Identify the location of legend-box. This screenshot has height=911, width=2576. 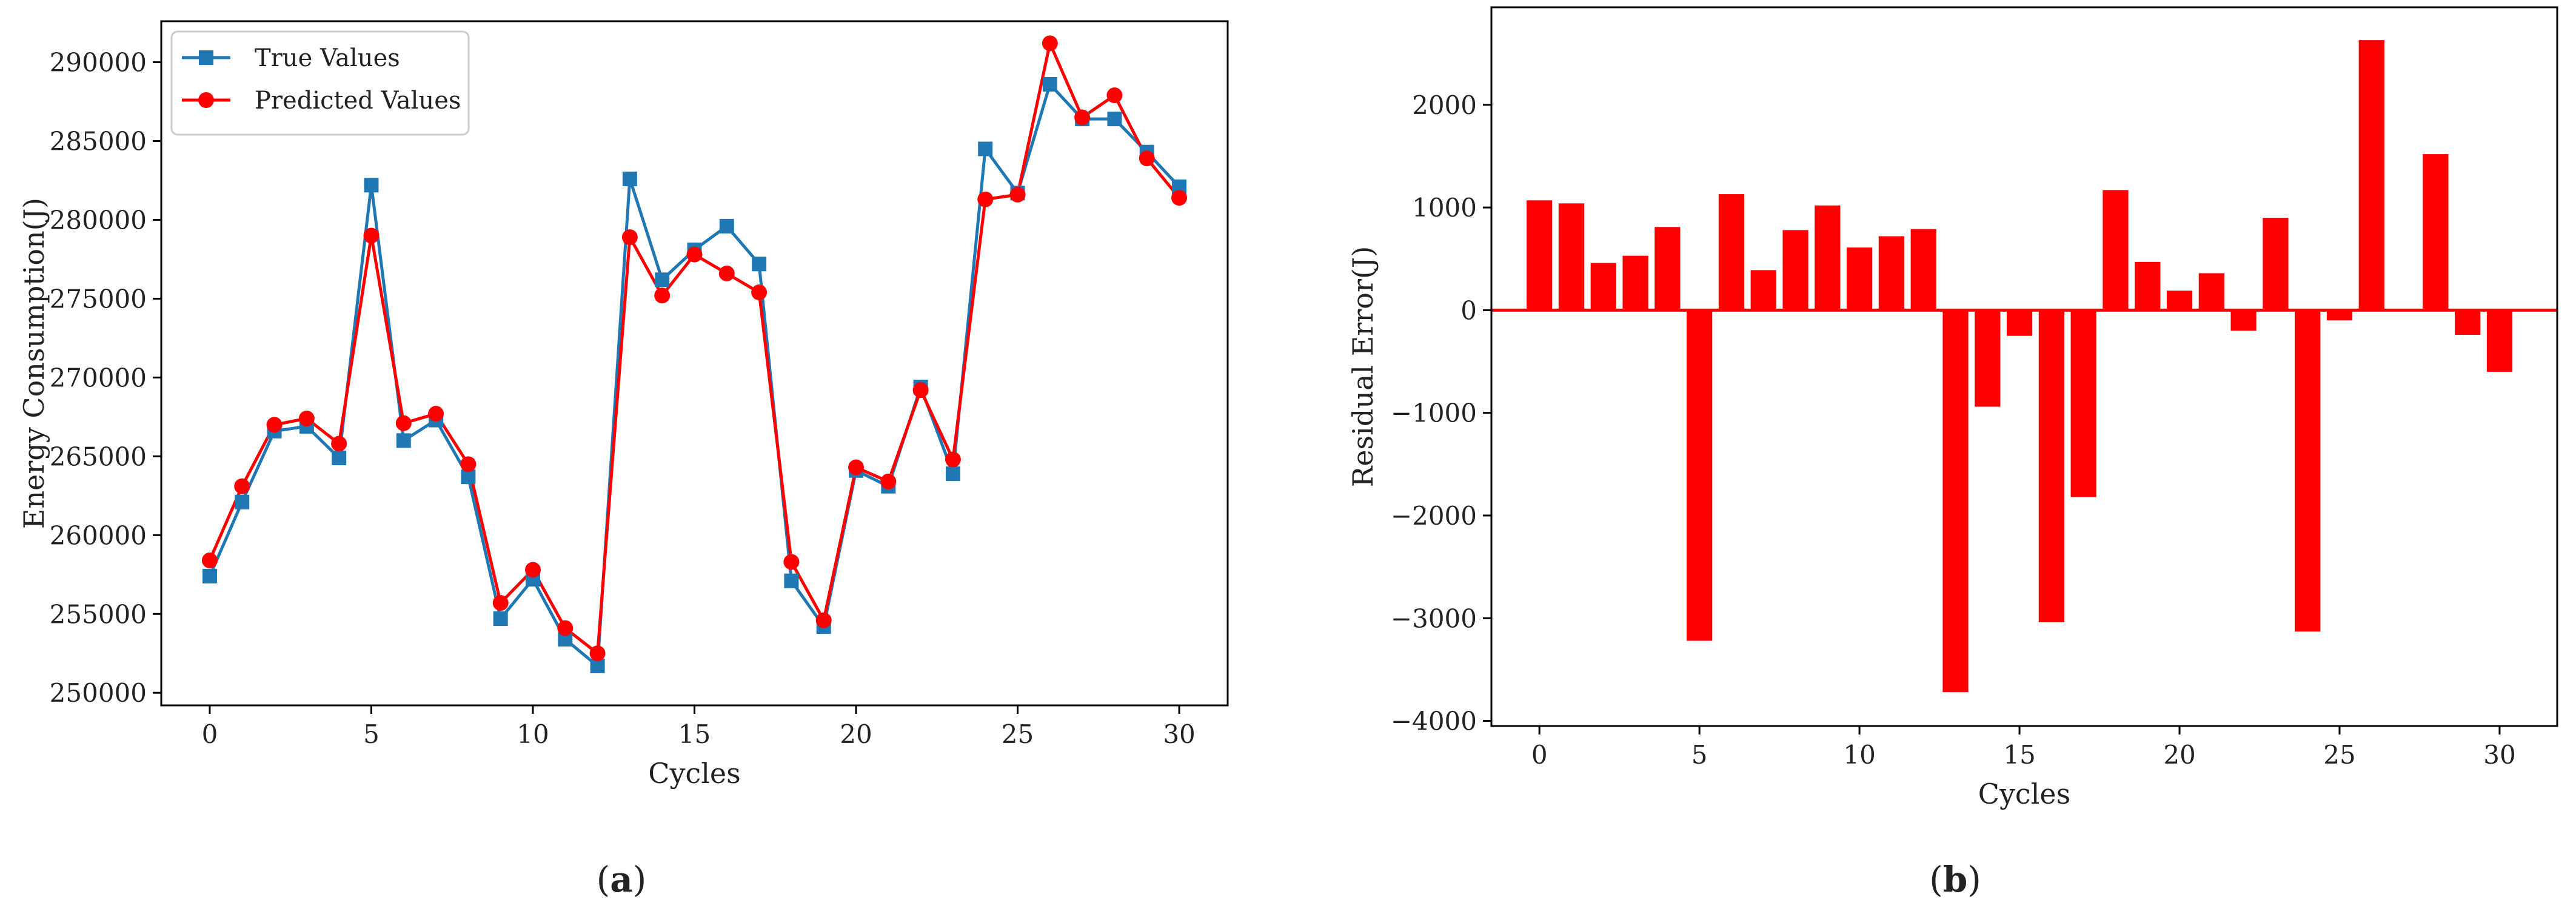
(320, 83).